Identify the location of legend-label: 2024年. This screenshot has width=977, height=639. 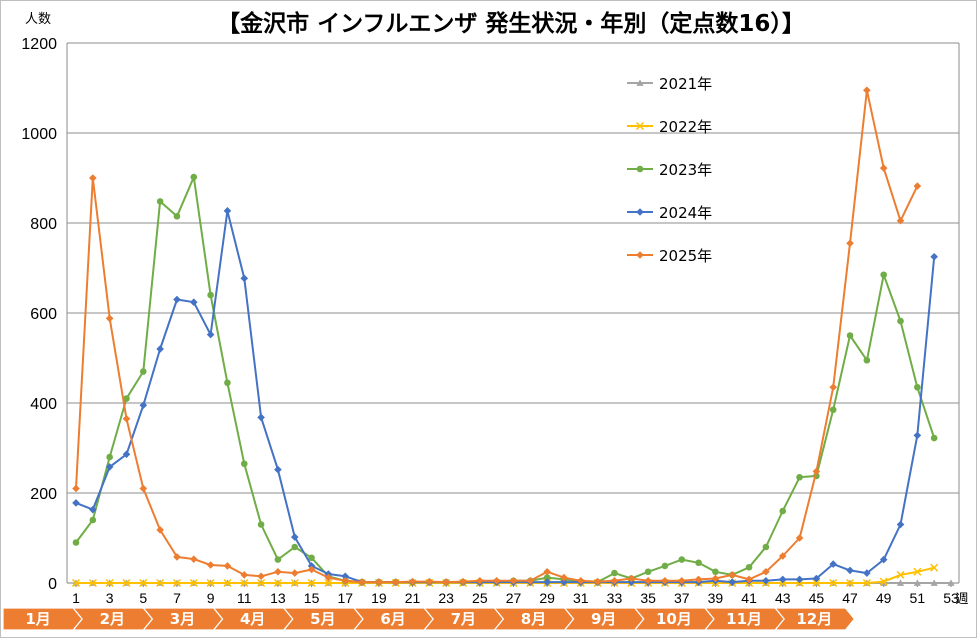
(685, 213).